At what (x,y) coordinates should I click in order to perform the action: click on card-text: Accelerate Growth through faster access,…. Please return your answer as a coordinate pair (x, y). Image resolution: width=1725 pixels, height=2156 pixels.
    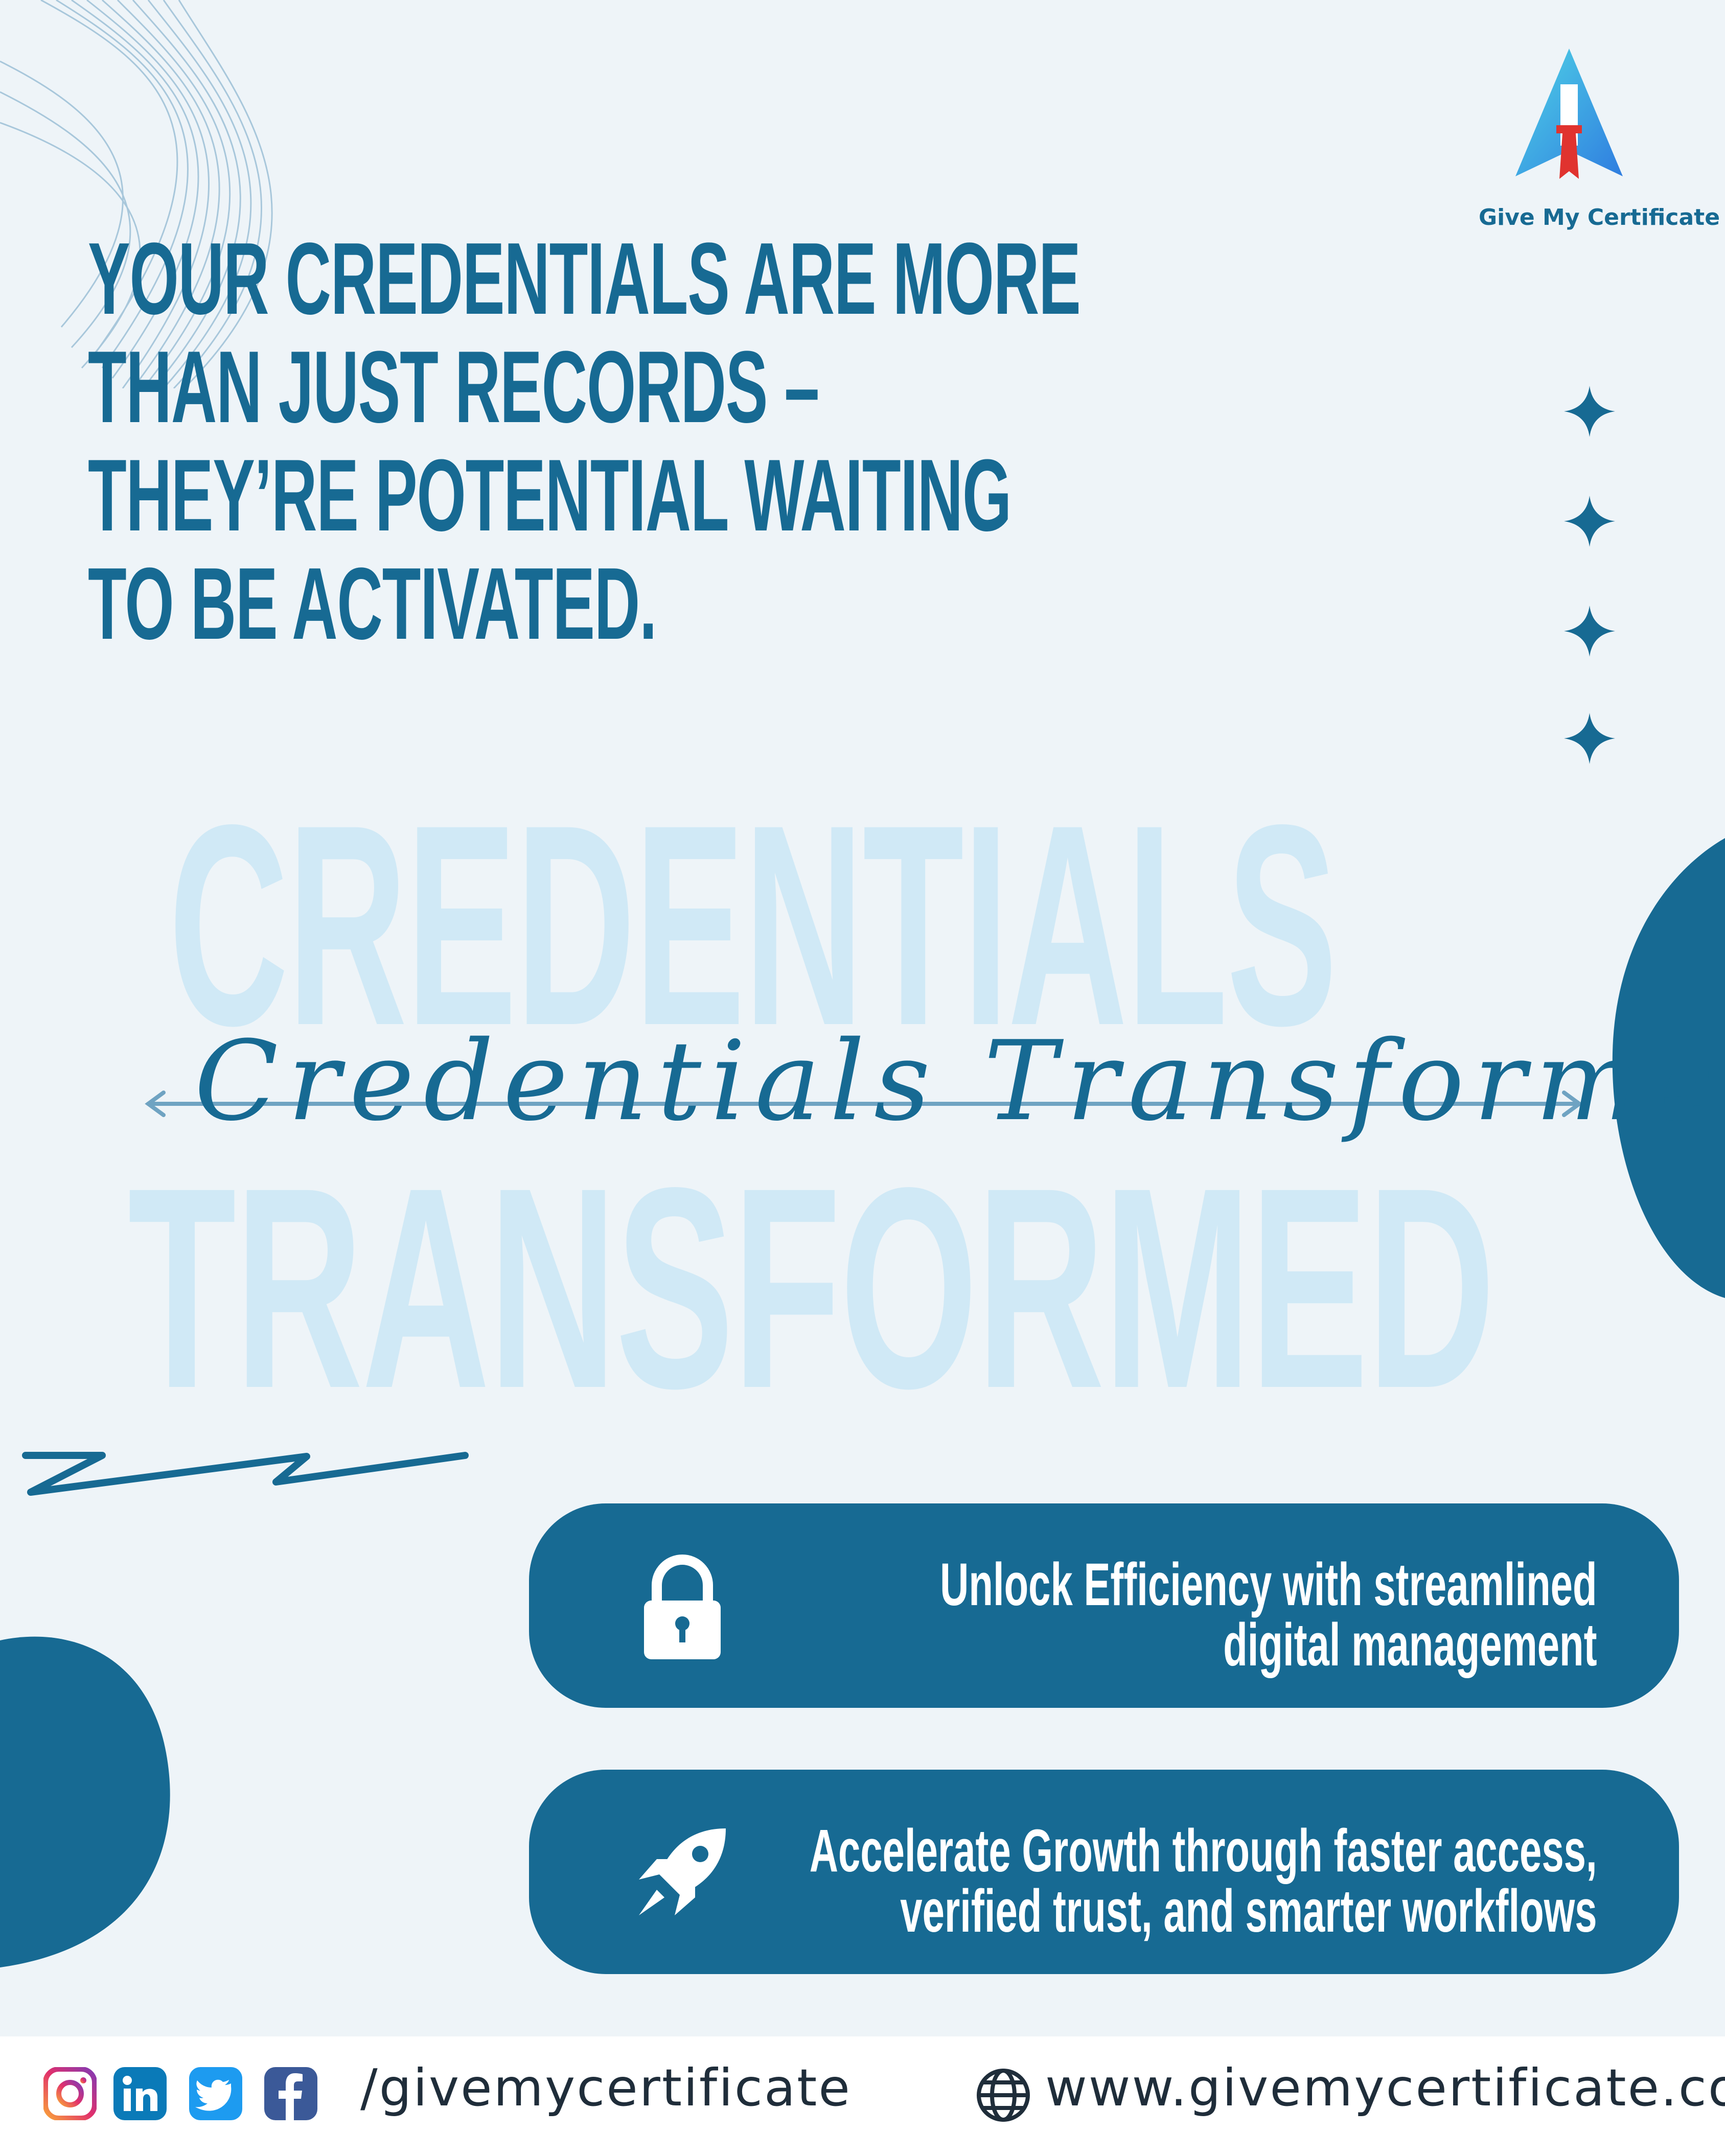
    Looking at the image, I should click on (1203, 1881).